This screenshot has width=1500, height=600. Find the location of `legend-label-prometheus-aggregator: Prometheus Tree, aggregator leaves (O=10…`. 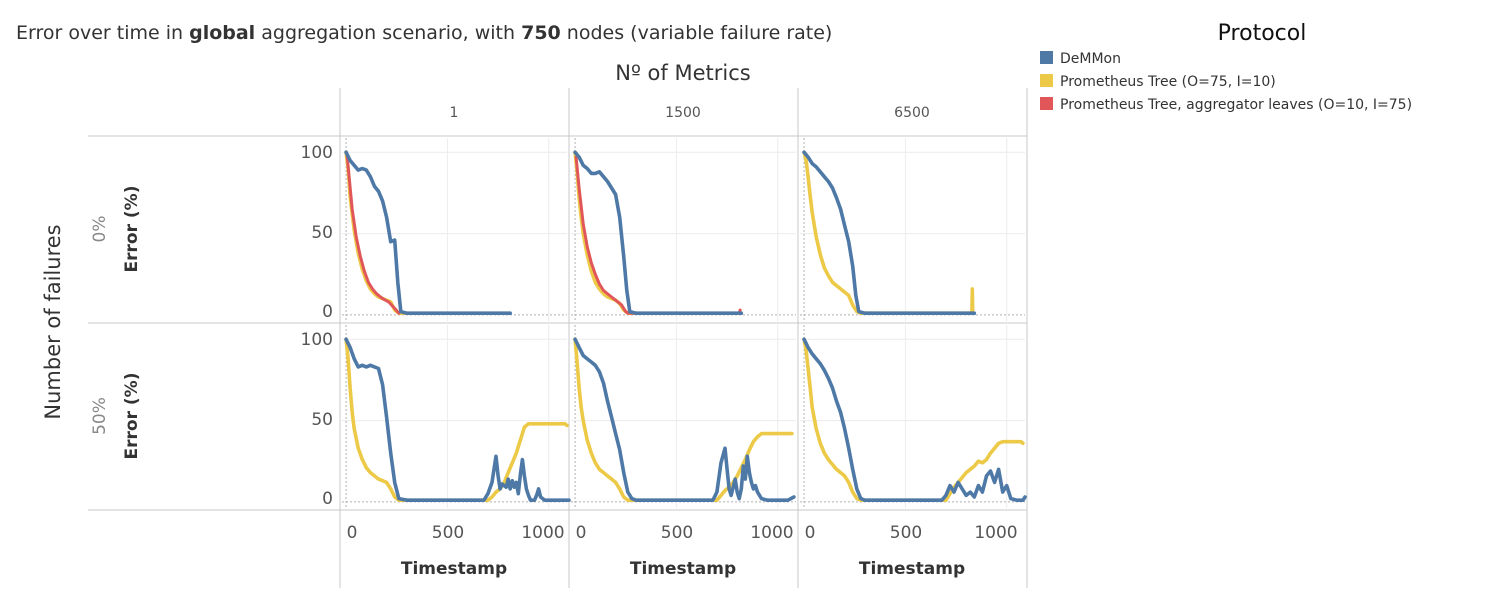

legend-label-prometheus-aggregator: Prometheus Tree, aggregator leaves (O=10… is located at coordinates (1236, 105).